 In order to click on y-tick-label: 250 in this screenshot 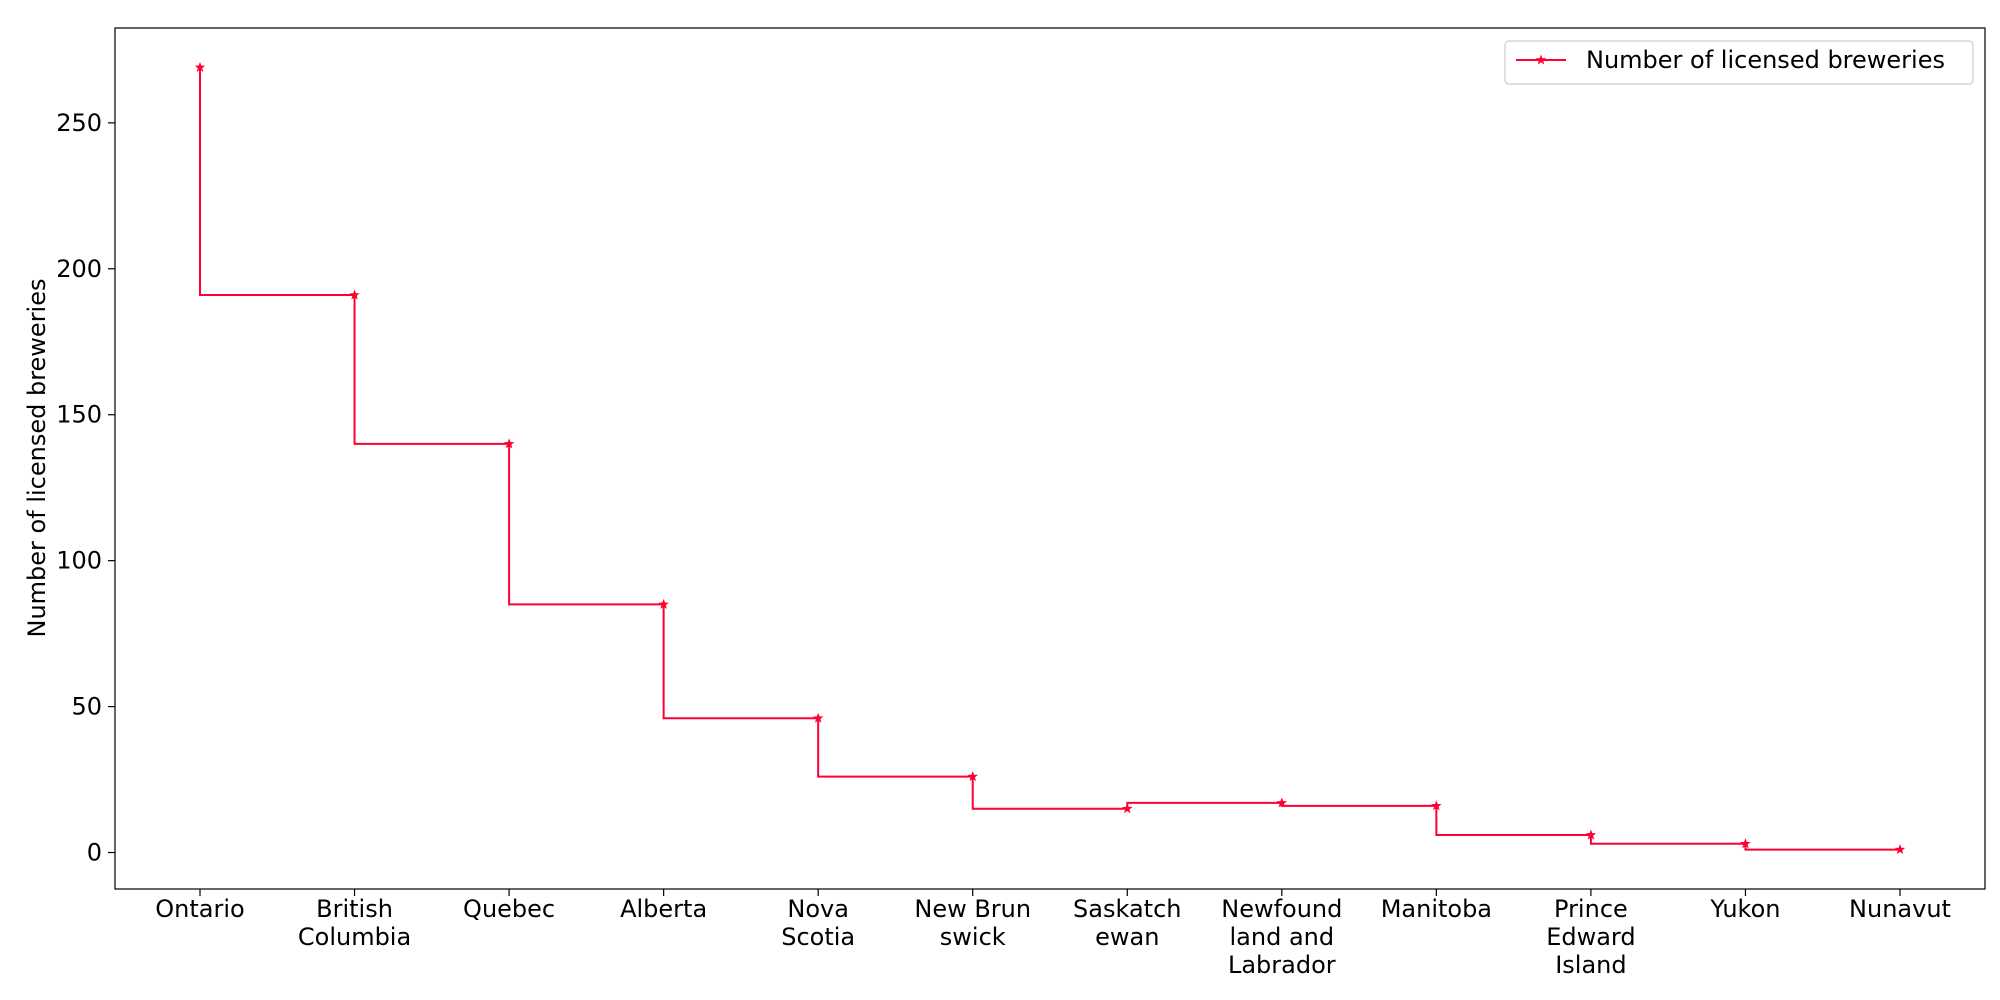, I will do `click(79, 123)`.